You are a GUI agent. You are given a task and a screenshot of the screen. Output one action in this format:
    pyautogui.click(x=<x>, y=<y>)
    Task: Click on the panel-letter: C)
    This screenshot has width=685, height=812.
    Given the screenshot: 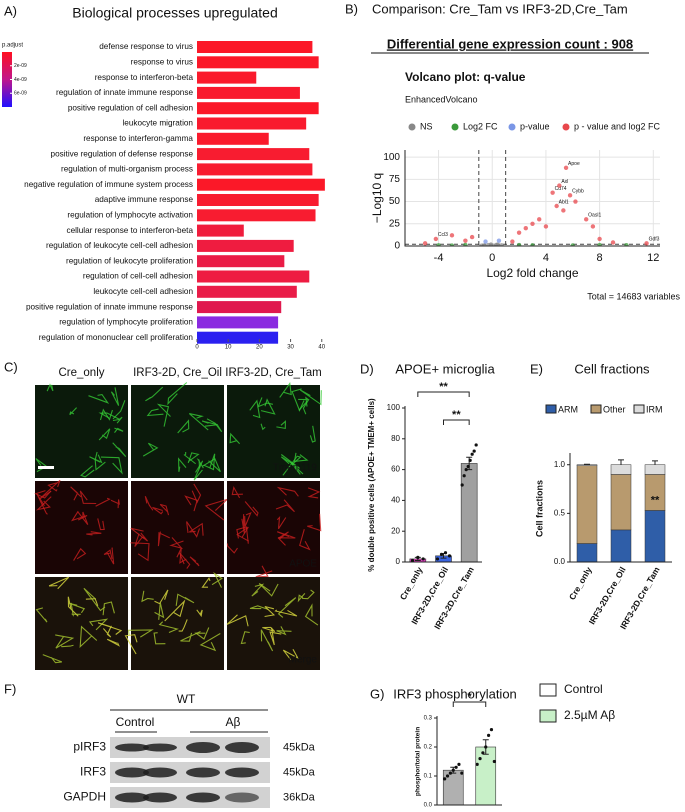 What is the action you would take?
    pyautogui.click(x=11, y=366)
    